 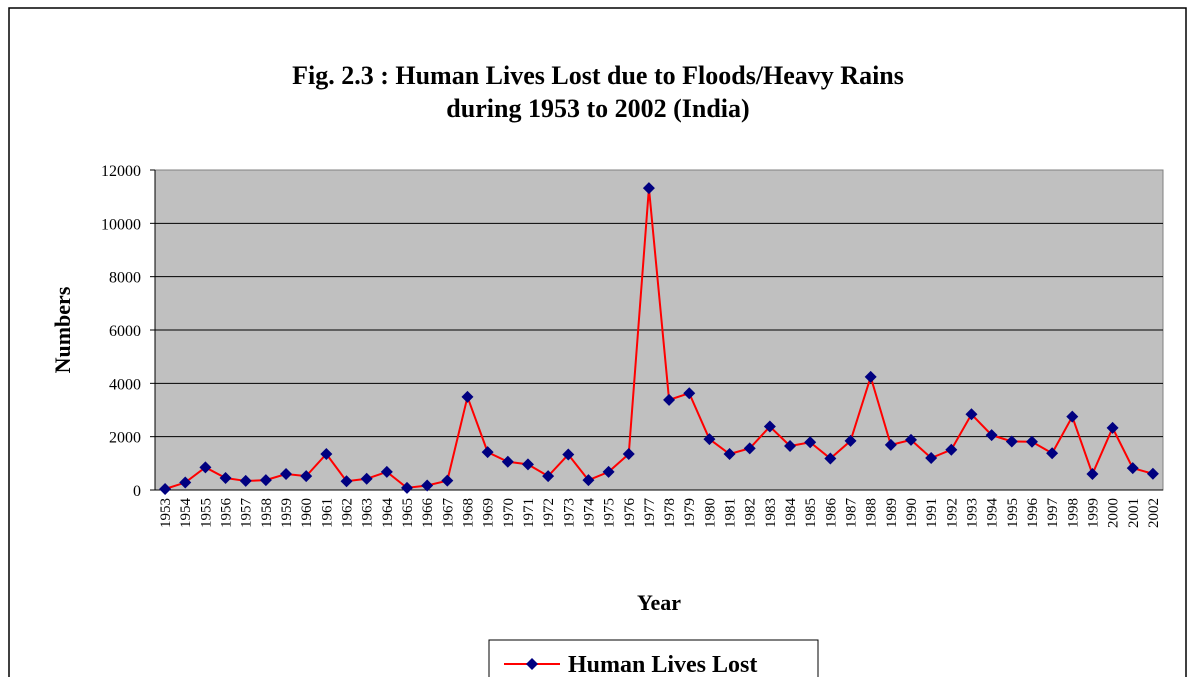 I want to click on y-tick-label: 8000, so click(x=125, y=278).